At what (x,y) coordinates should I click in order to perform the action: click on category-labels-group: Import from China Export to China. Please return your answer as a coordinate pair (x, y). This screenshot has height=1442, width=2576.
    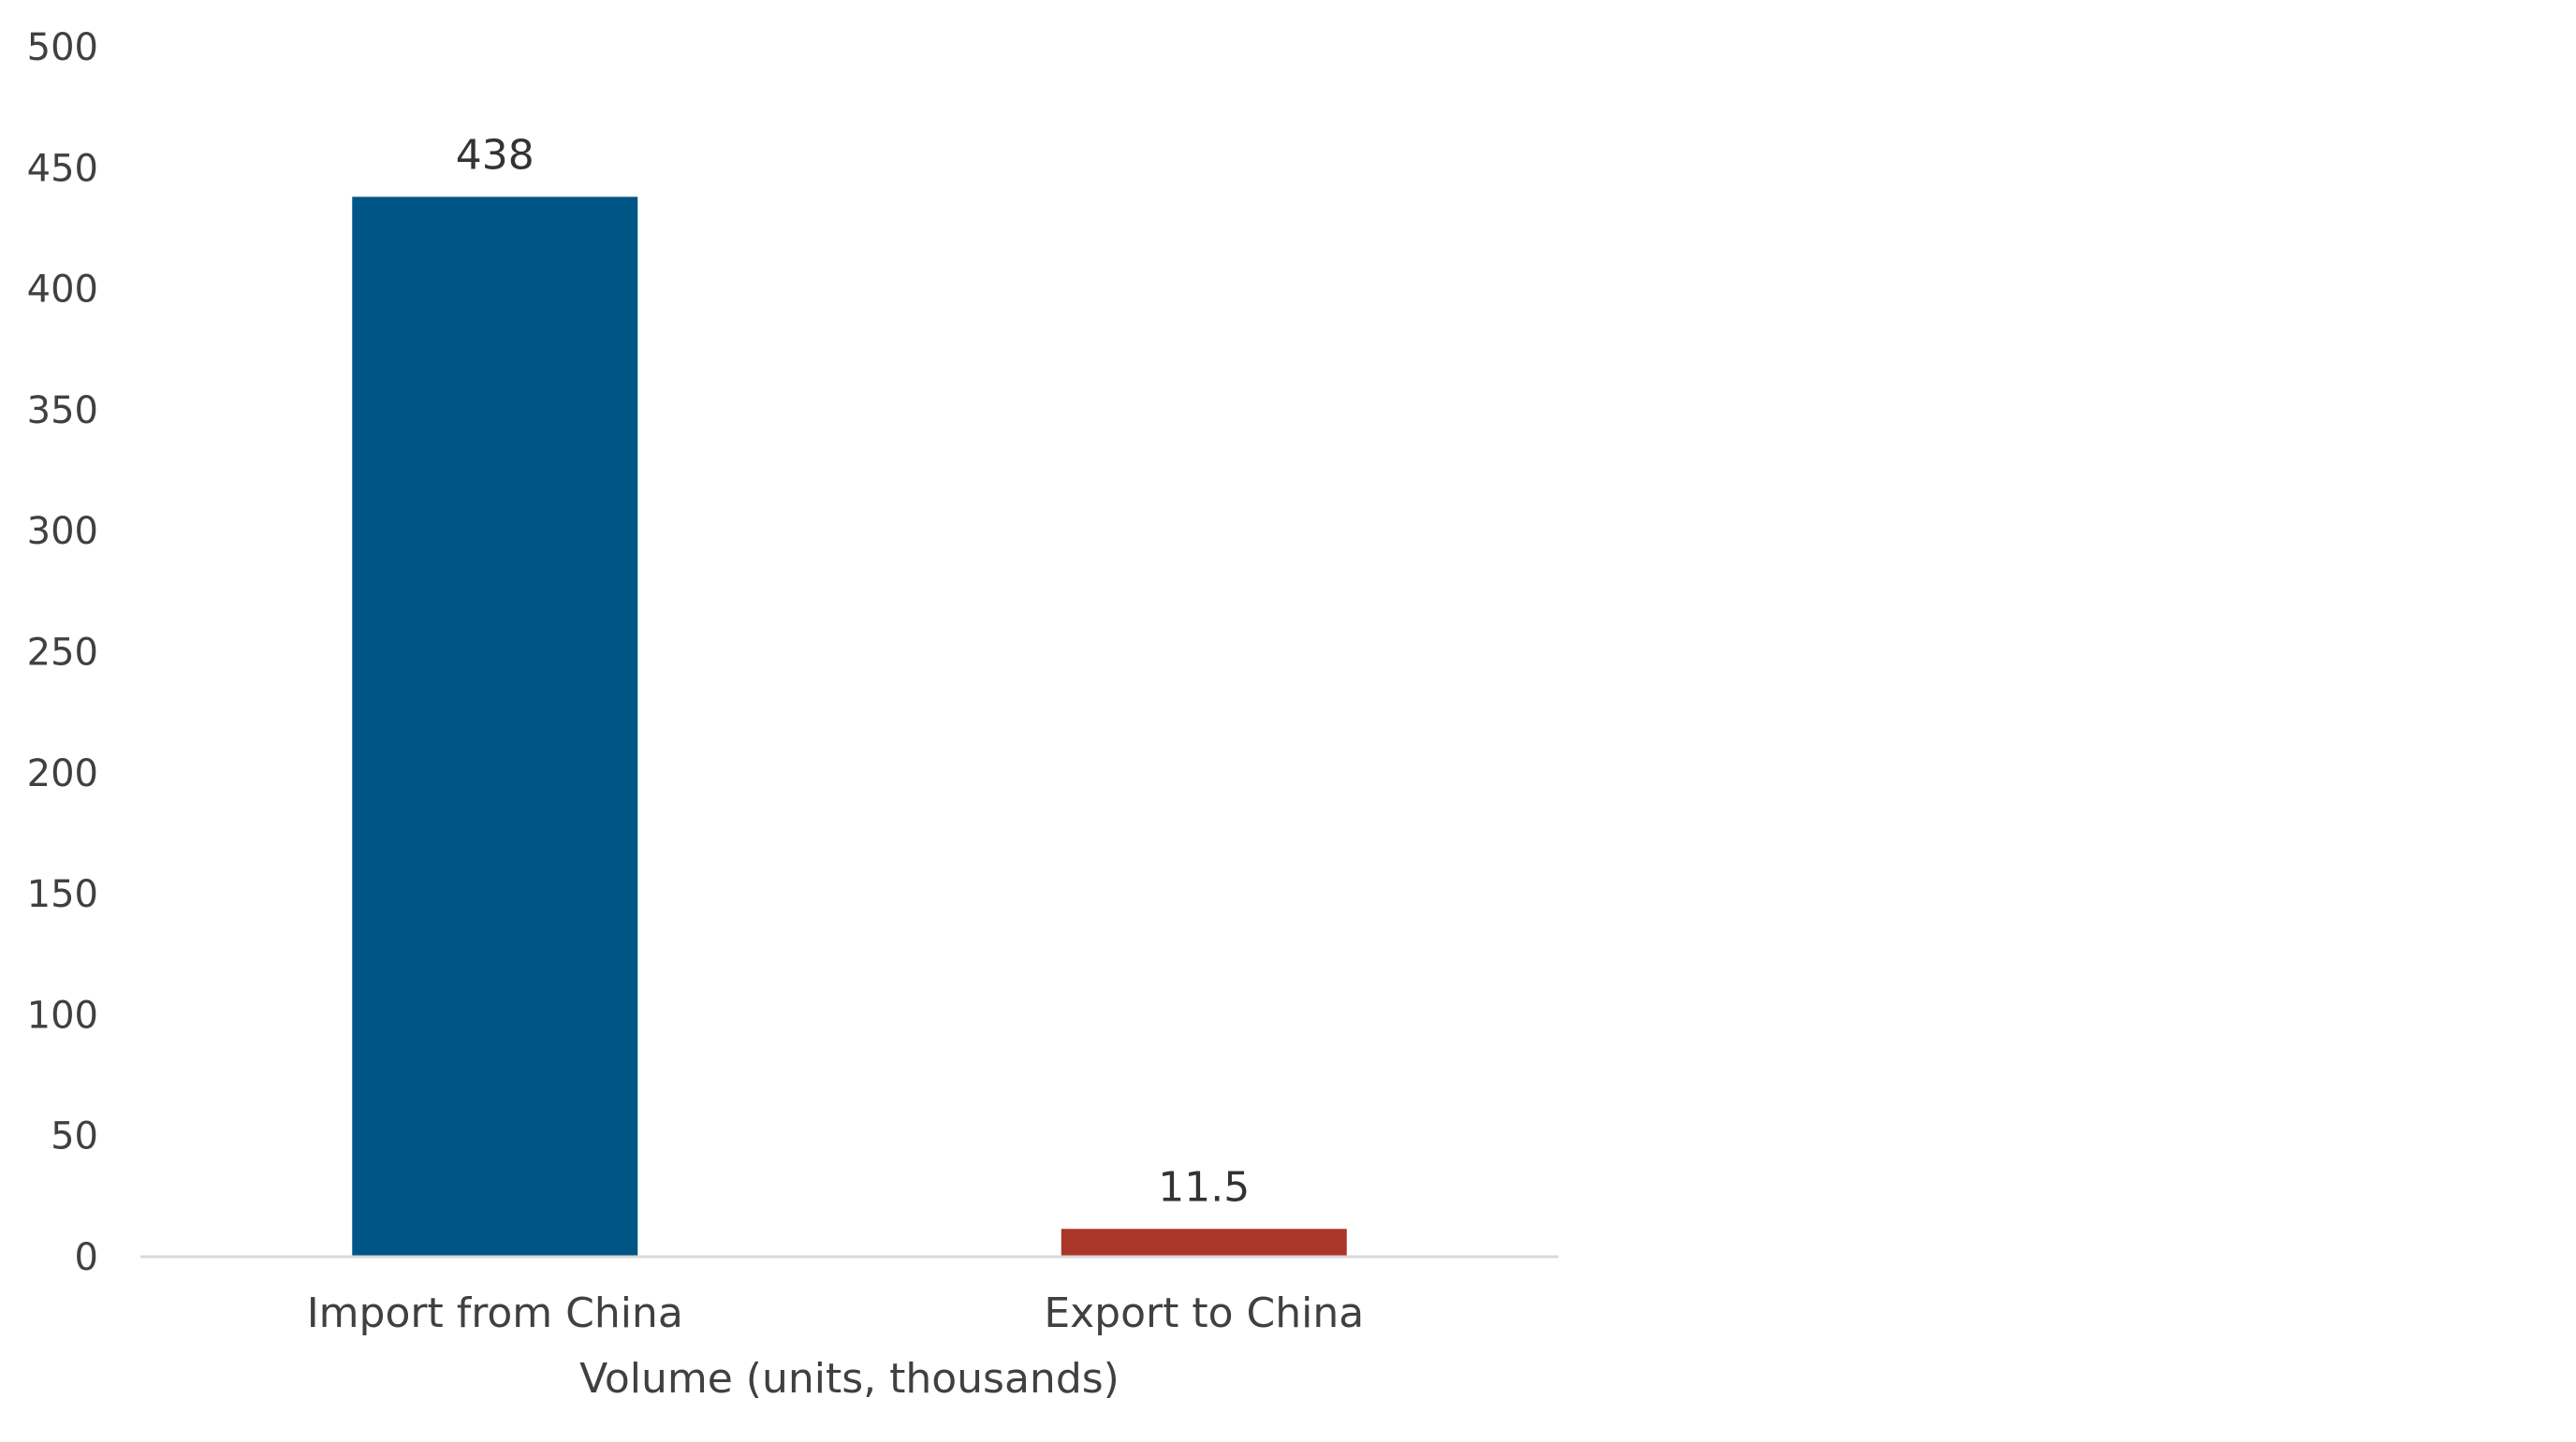
    Looking at the image, I should click on (835, 1313).